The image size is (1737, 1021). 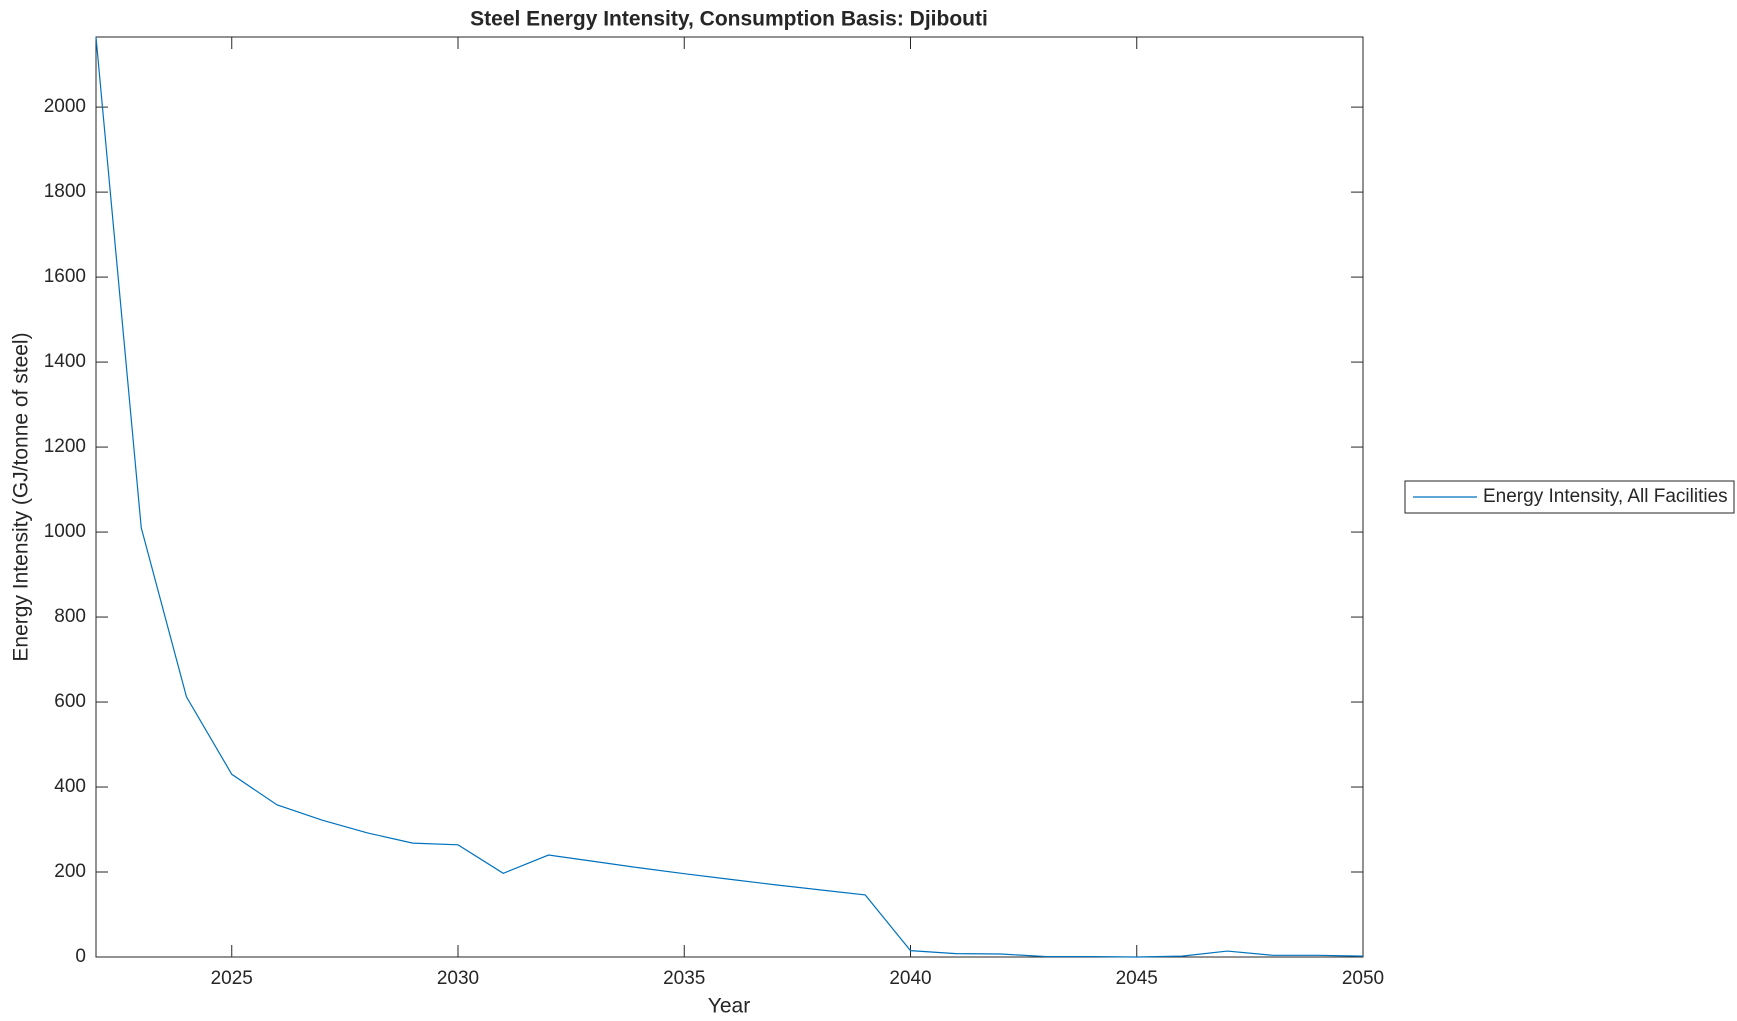 What do you see at coordinates (70, 786) in the screenshot?
I see `y-tick-label: 400` at bounding box center [70, 786].